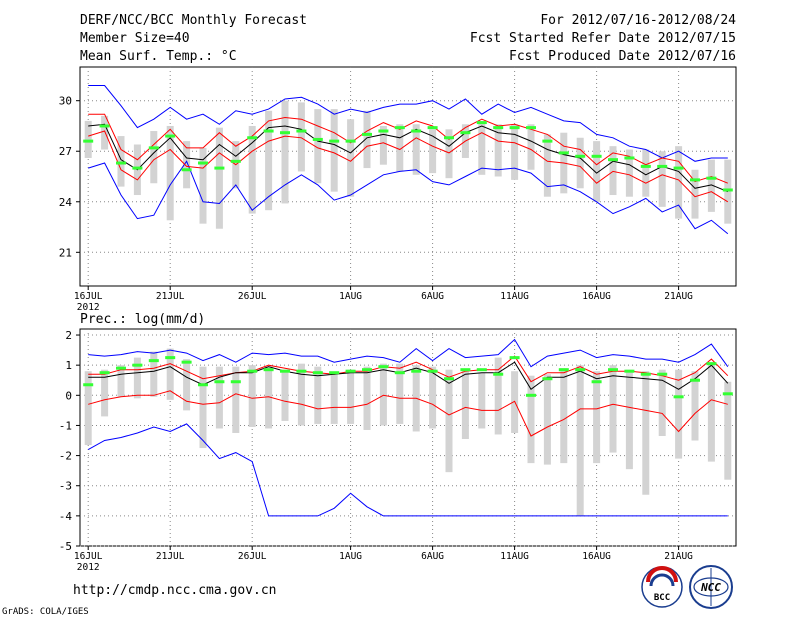 The image size is (800, 618). What do you see at coordinates (65, 425) in the screenshot?
I see `prec-y-tick-label: -1` at bounding box center [65, 425].